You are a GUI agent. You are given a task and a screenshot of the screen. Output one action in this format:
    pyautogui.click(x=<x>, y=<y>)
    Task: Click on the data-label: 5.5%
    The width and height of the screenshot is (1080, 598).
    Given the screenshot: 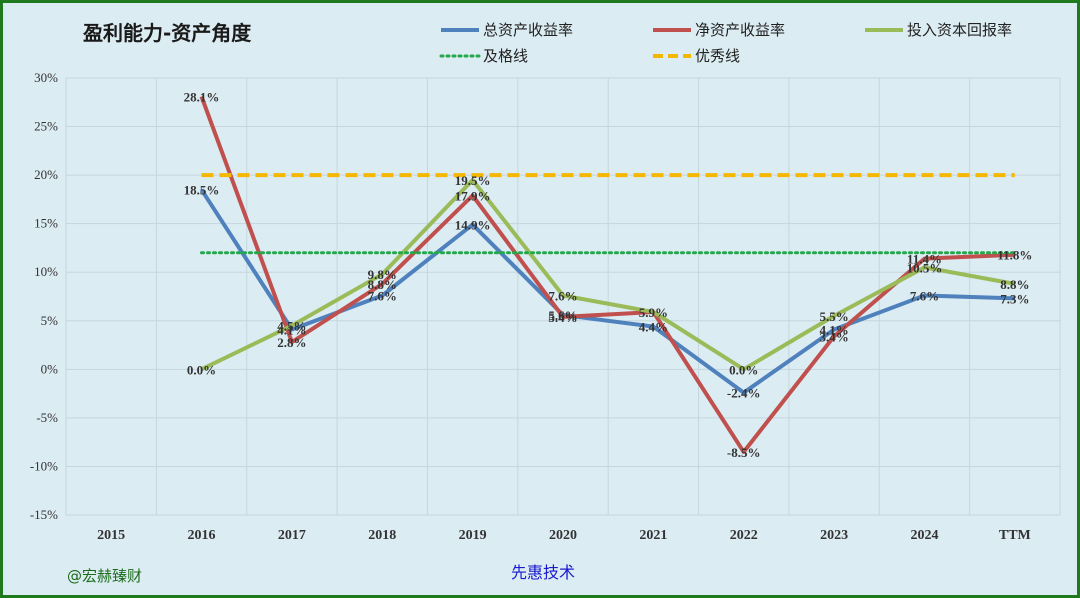 What is the action you would take?
    pyautogui.click(x=833, y=316)
    